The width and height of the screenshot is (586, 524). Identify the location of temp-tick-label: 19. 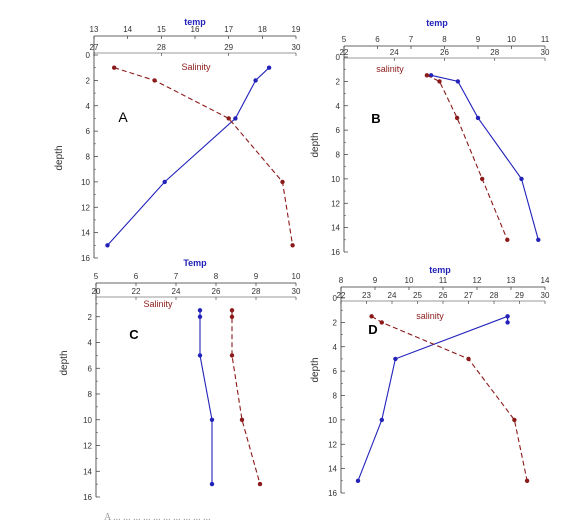
(296, 29).